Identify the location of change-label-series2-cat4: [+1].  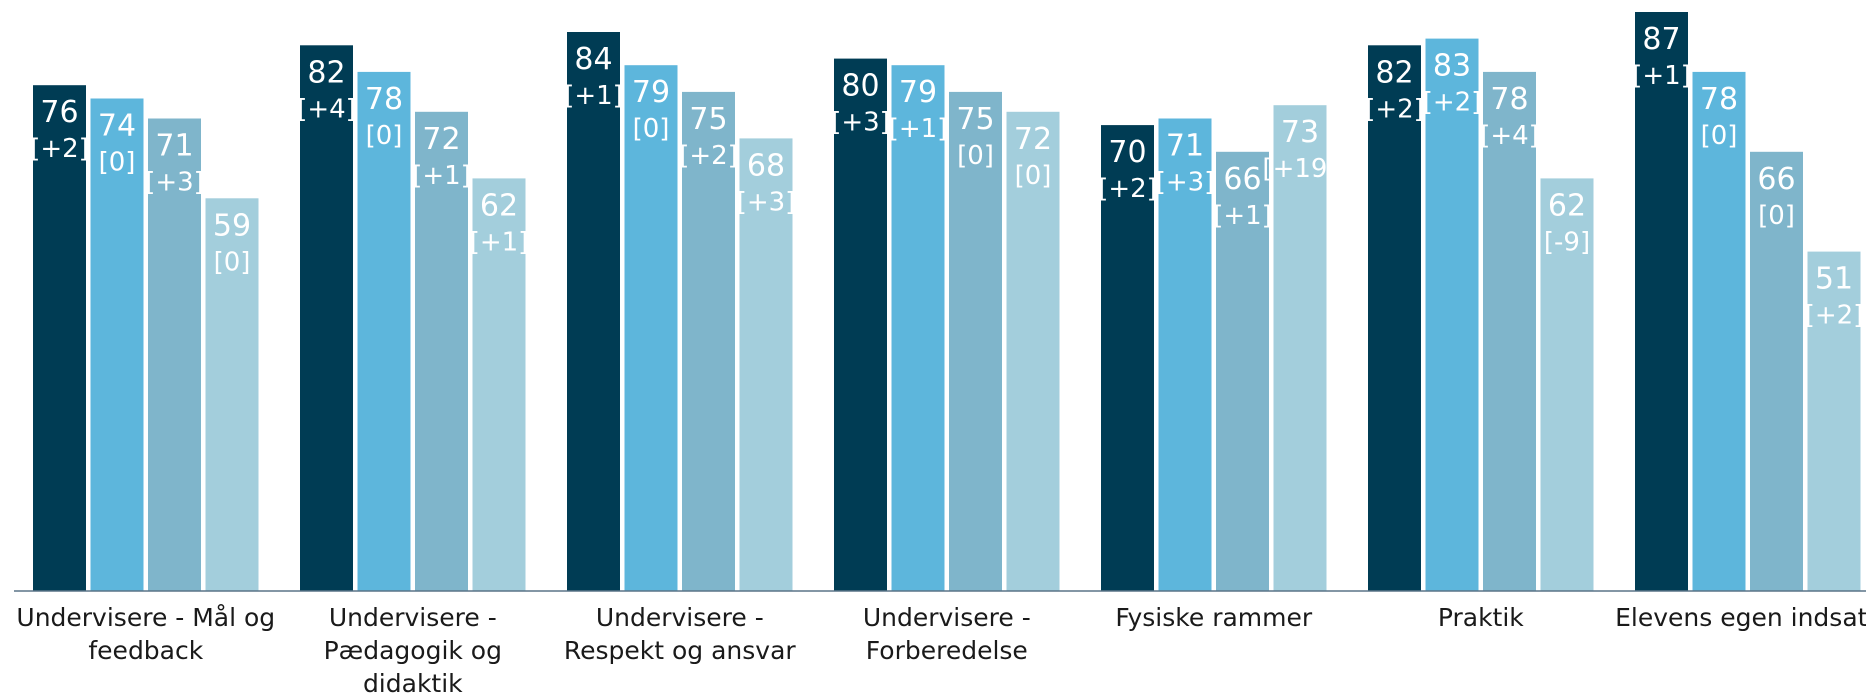
(918, 129).